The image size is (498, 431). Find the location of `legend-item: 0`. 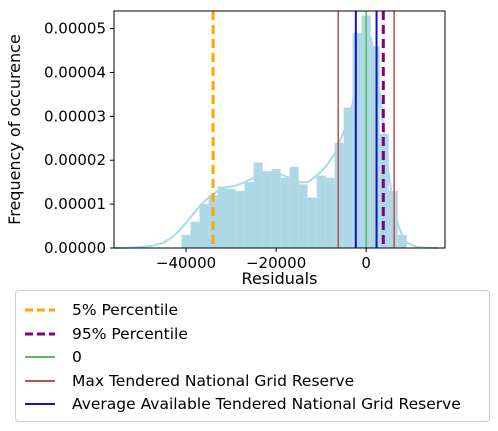

legend-item: 0 is located at coordinates (53, 357).